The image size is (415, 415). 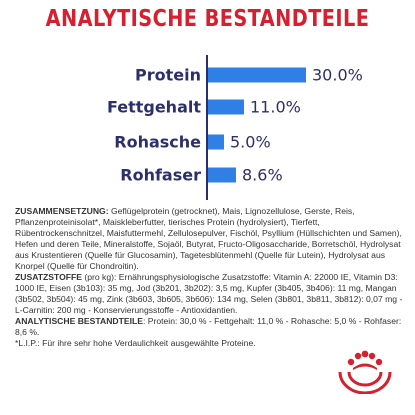 What do you see at coordinates (207, 127) in the screenshot?
I see `chart-axis-line` at bounding box center [207, 127].